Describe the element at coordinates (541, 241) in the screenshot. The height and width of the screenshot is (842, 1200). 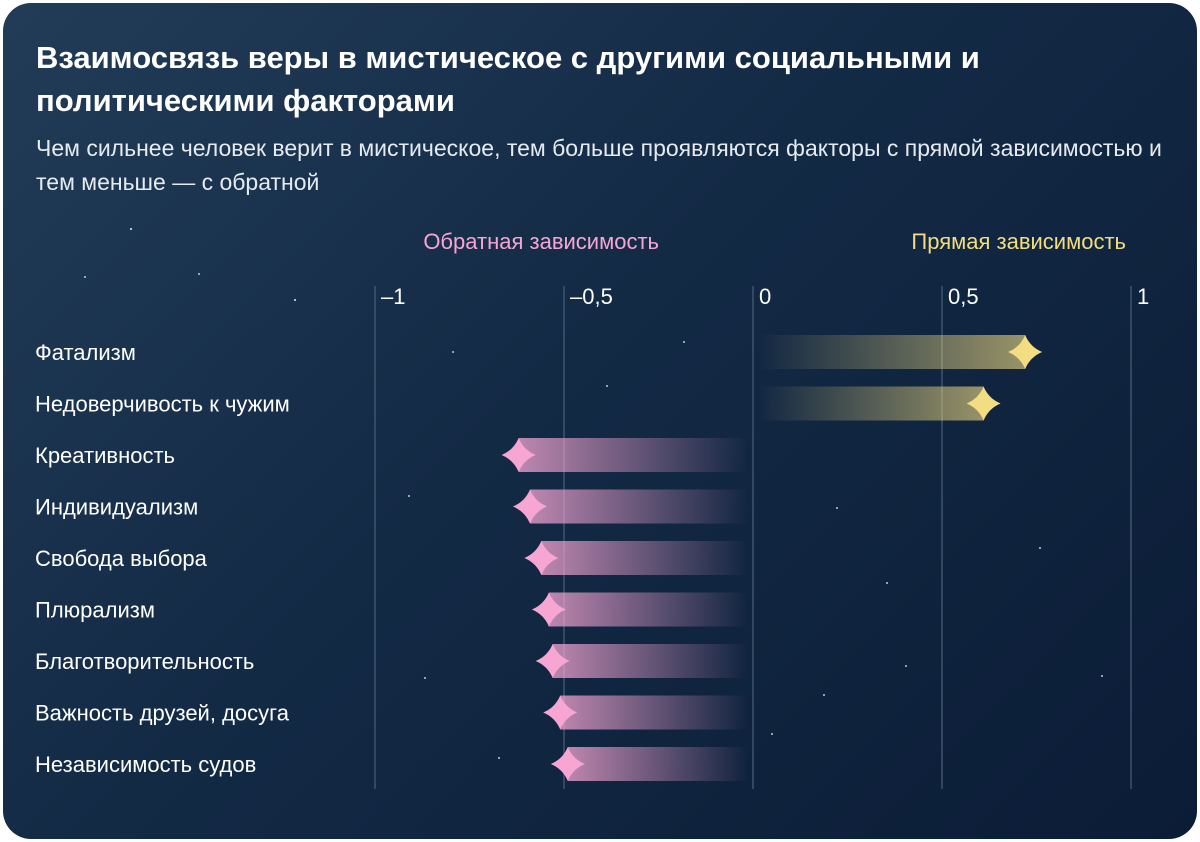
I see `negative-header: Обратная зависимость` at that location.